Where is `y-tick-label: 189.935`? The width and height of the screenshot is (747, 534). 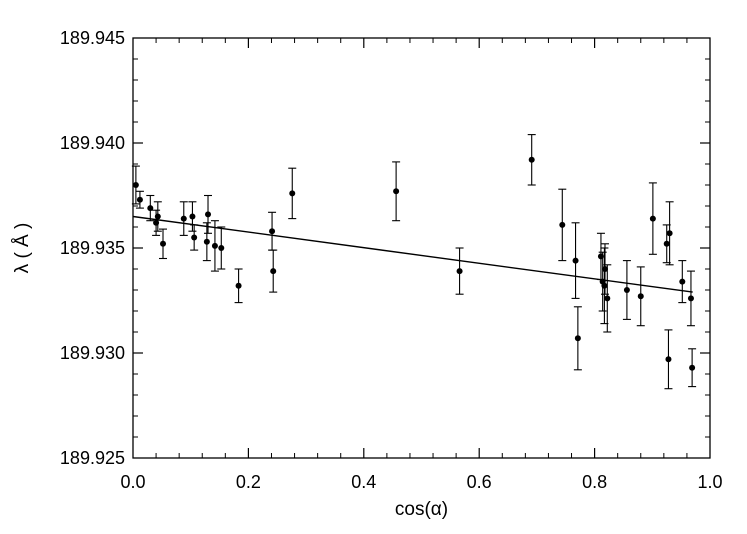
y-tick-label: 189.935 is located at coordinates (92, 248).